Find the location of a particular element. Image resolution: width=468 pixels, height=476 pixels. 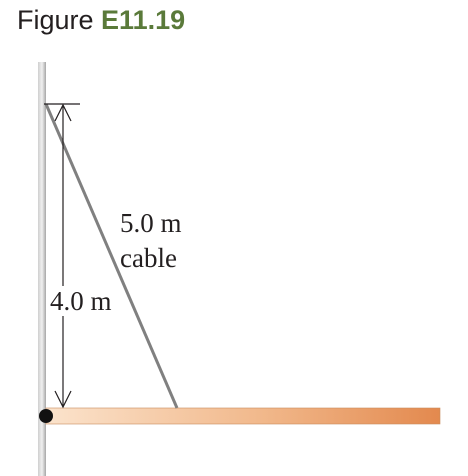

arrowhead-up-icon is located at coordinates (63, 112).